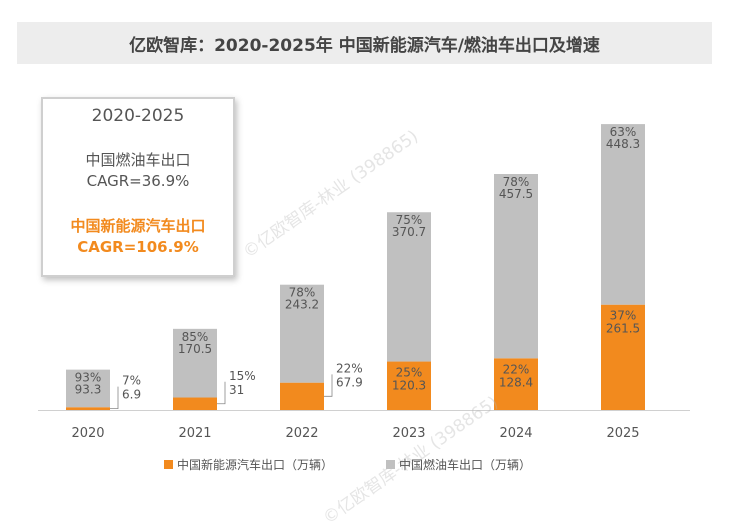 The image size is (729, 529). I want to click on bar-ice-2025, so click(623, 214).